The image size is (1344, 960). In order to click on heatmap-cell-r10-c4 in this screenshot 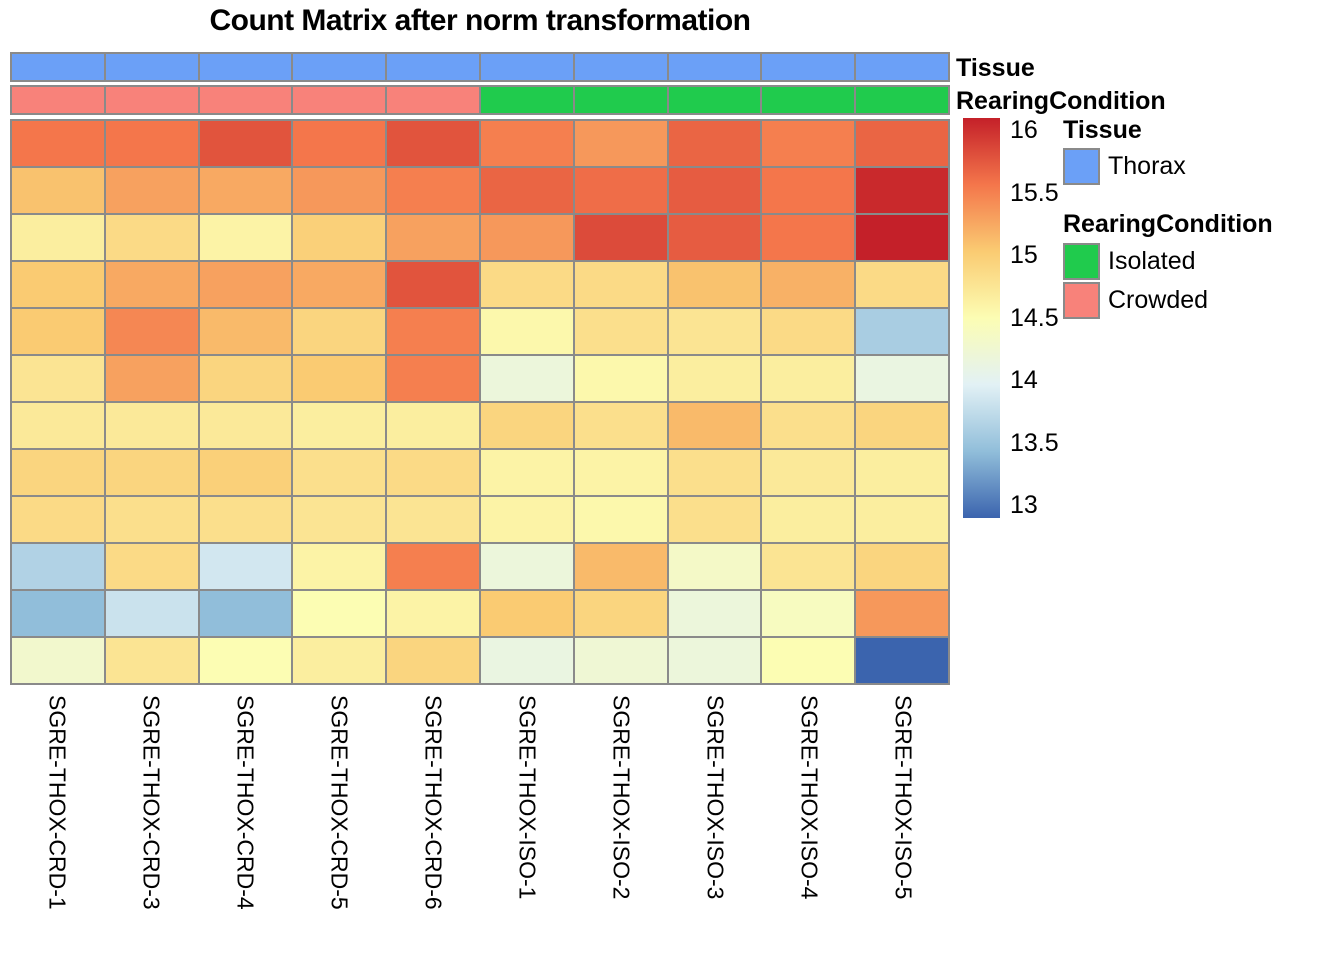, I will do `click(339, 566)`.